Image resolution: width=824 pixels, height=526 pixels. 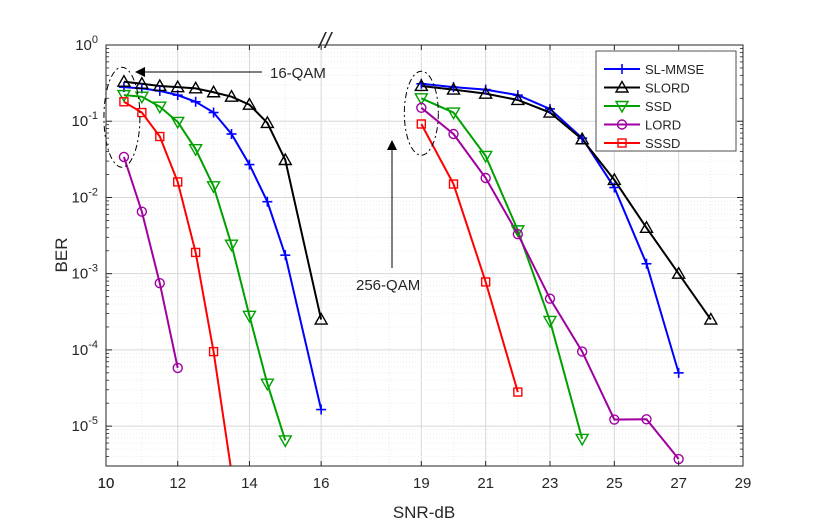 I want to click on y-tick-label: 10⁰, so click(x=86, y=44).